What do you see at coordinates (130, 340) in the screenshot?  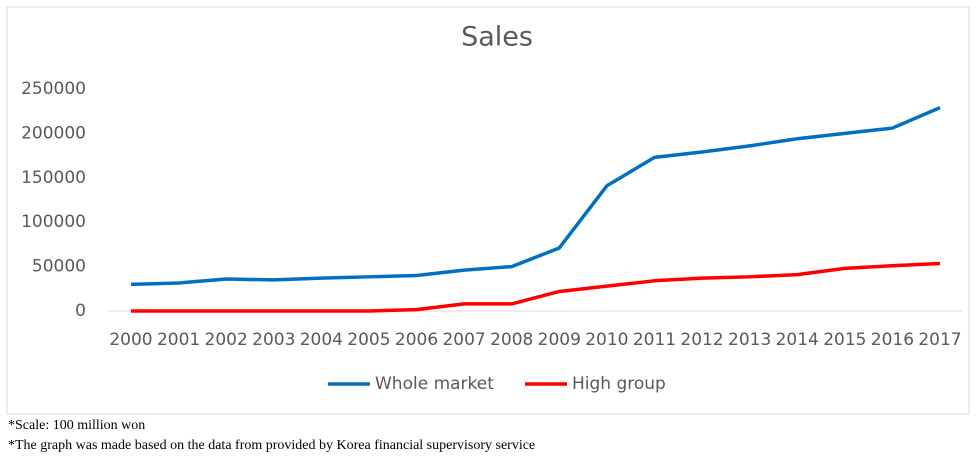 I see `x-tick-label: 2000` at bounding box center [130, 340].